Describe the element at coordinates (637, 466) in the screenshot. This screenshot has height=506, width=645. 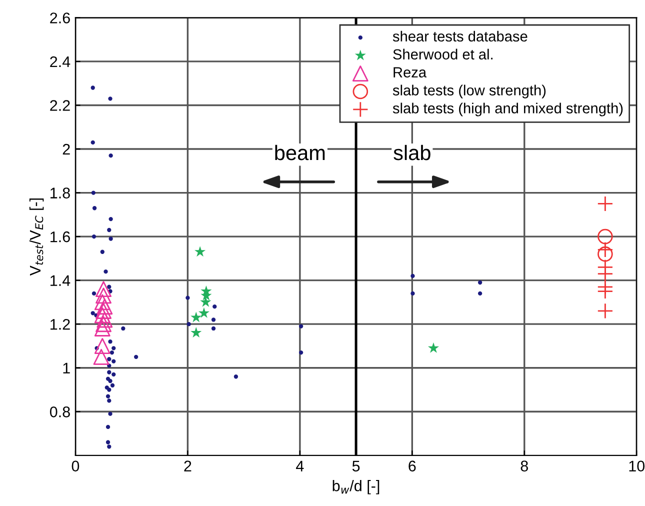
I see `x-tick-label: 10` at that location.